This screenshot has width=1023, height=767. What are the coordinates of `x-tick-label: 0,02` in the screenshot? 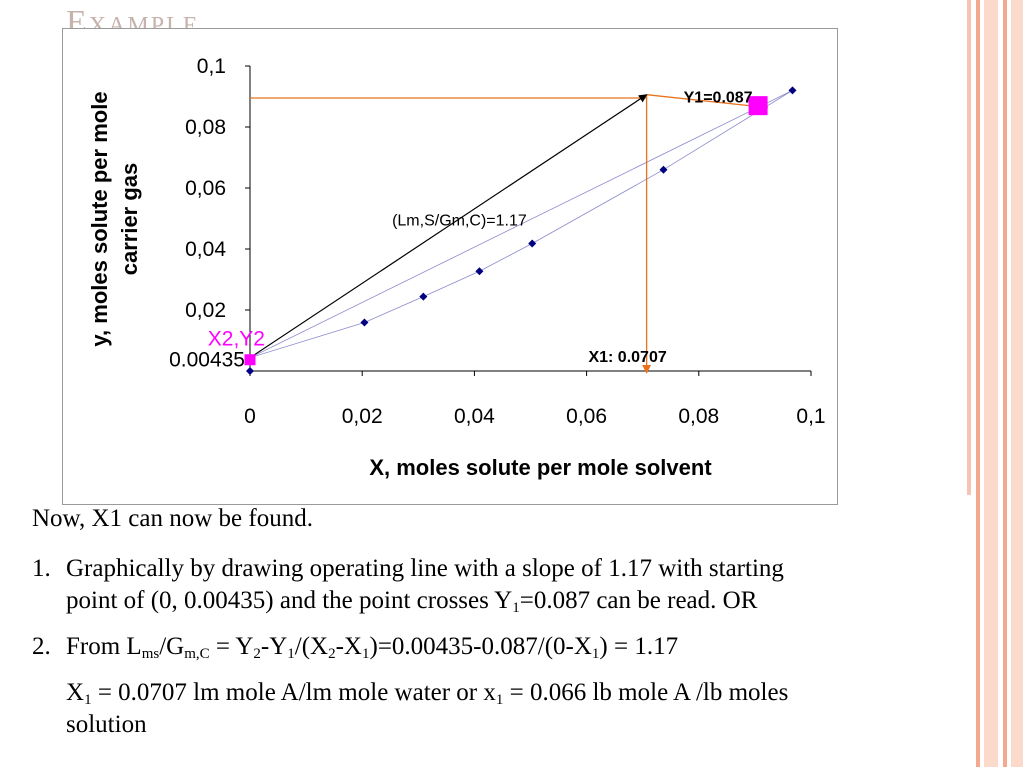 It's located at (362, 416).